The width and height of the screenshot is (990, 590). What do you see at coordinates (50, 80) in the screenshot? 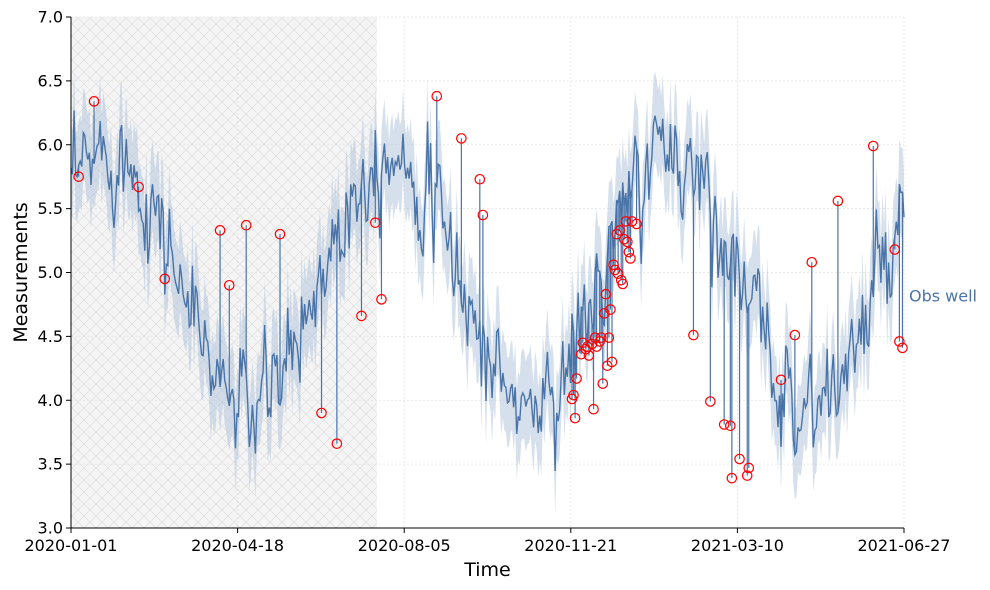
I see `y-tick-label: 6.5` at bounding box center [50, 80].